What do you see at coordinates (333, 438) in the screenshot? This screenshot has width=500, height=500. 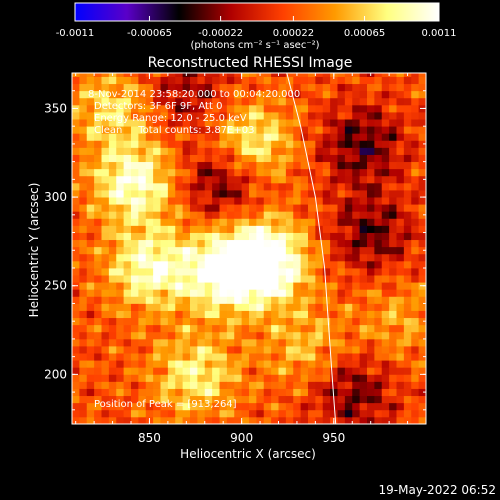 I see `x-tick-label: 950` at bounding box center [333, 438].